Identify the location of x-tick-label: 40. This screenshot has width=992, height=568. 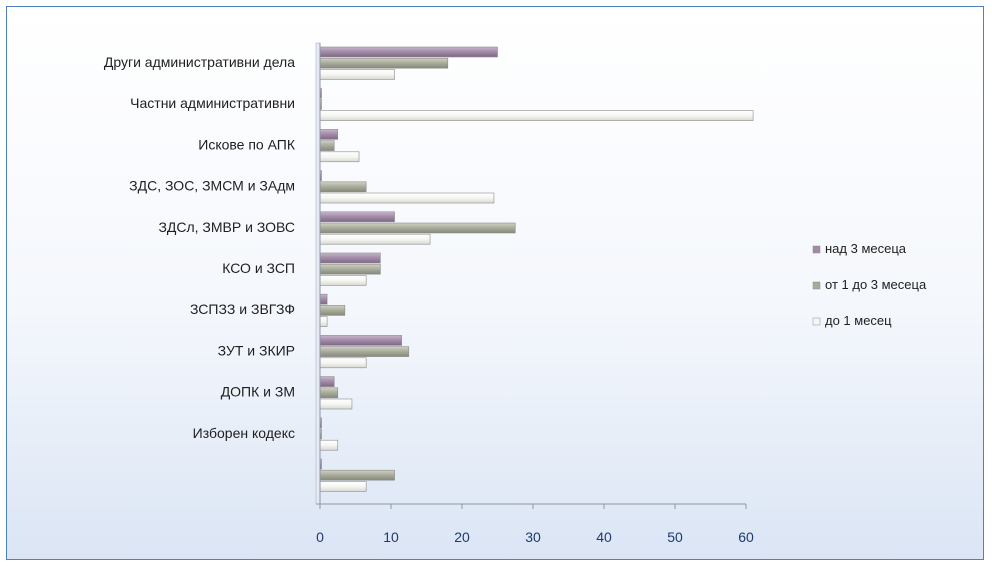
(604, 537).